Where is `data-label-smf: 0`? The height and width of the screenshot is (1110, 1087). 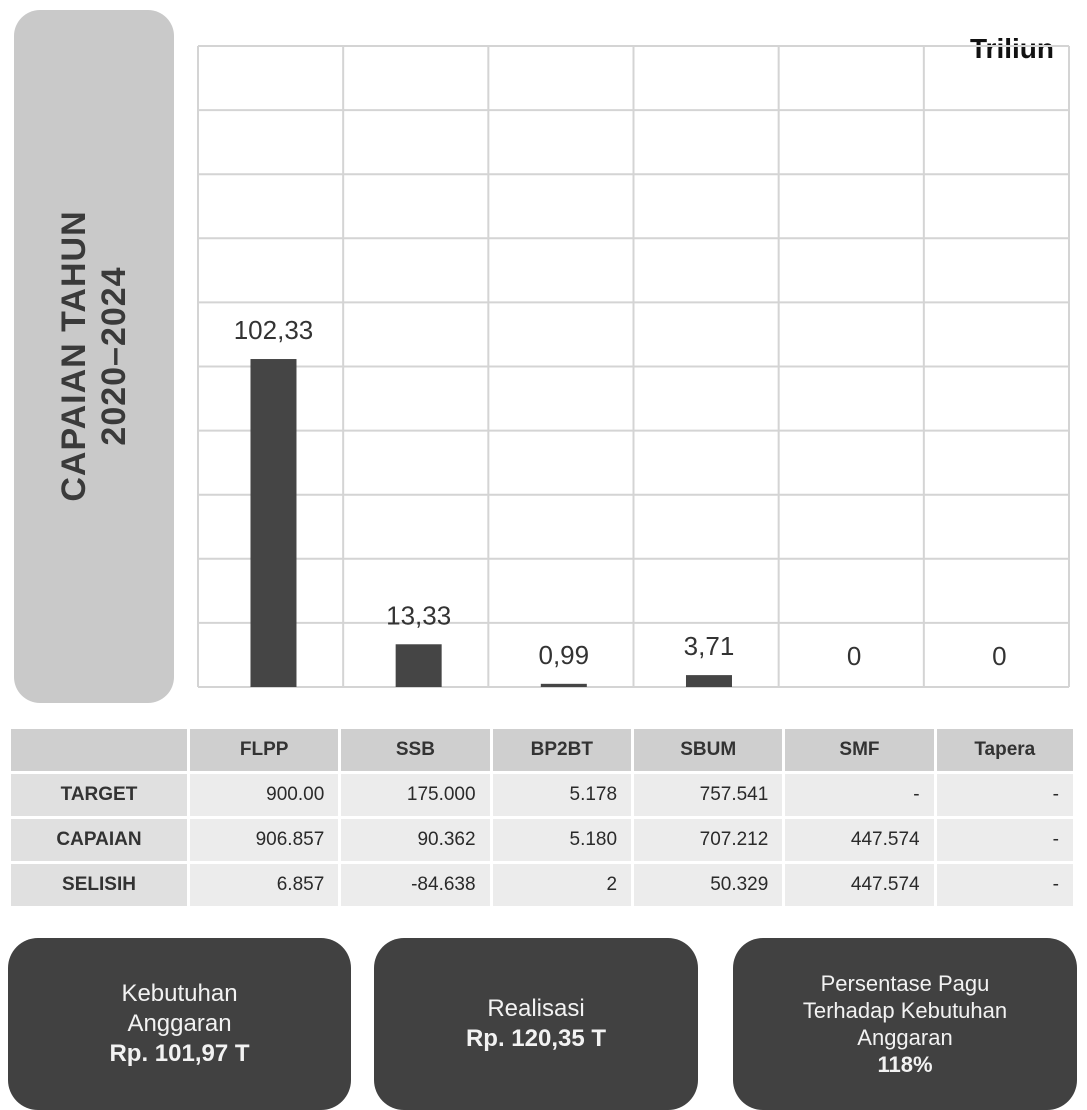 data-label-smf: 0 is located at coordinates (854, 656).